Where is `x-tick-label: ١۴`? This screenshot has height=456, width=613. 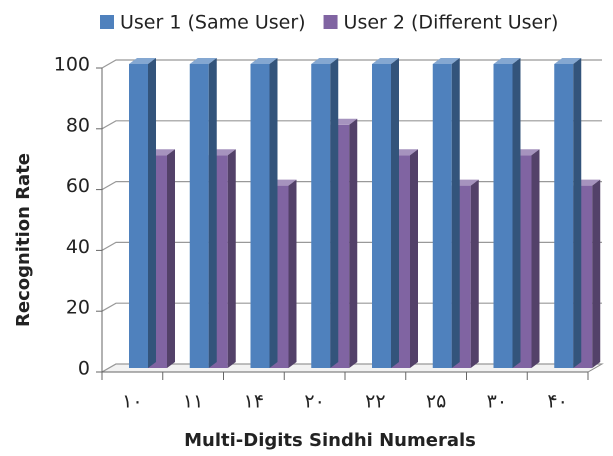
x-tick-label: ١۴ is located at coordinates (254, 402).